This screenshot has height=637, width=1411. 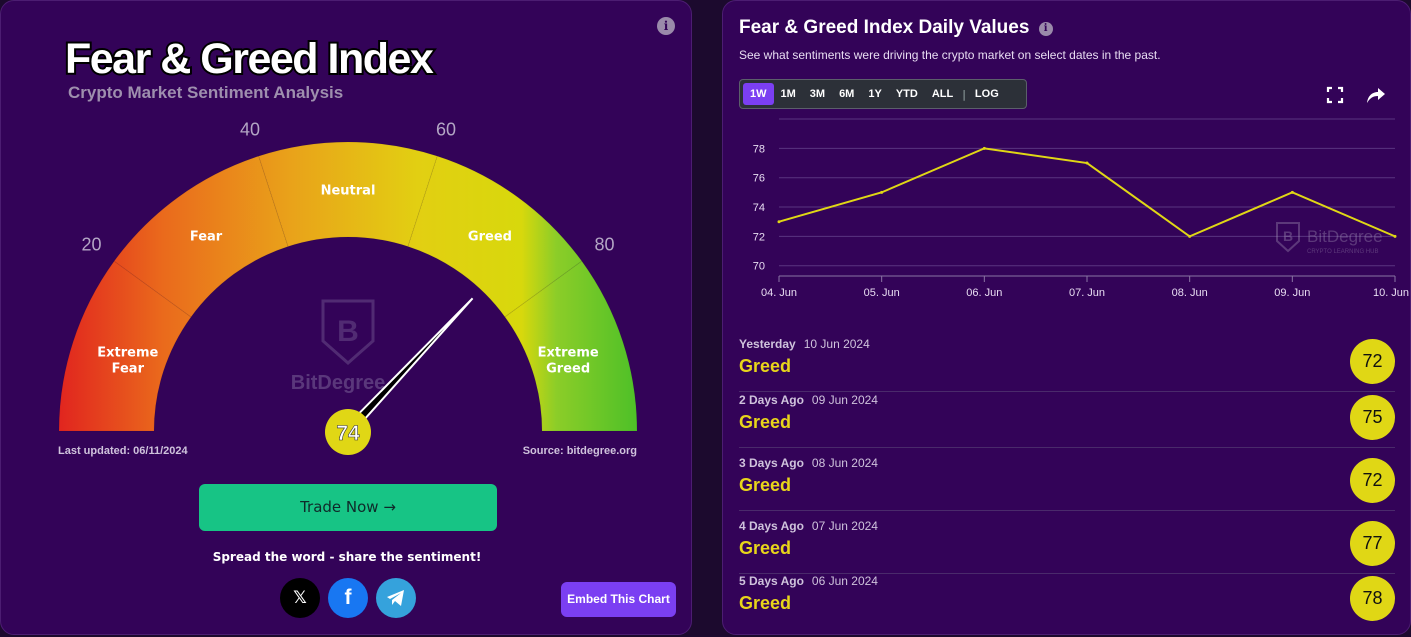 What do you see at coordinates (92, 245) in the screenshot?
I see `gauge-tick-label: 20` at bounding box center [92, 245].